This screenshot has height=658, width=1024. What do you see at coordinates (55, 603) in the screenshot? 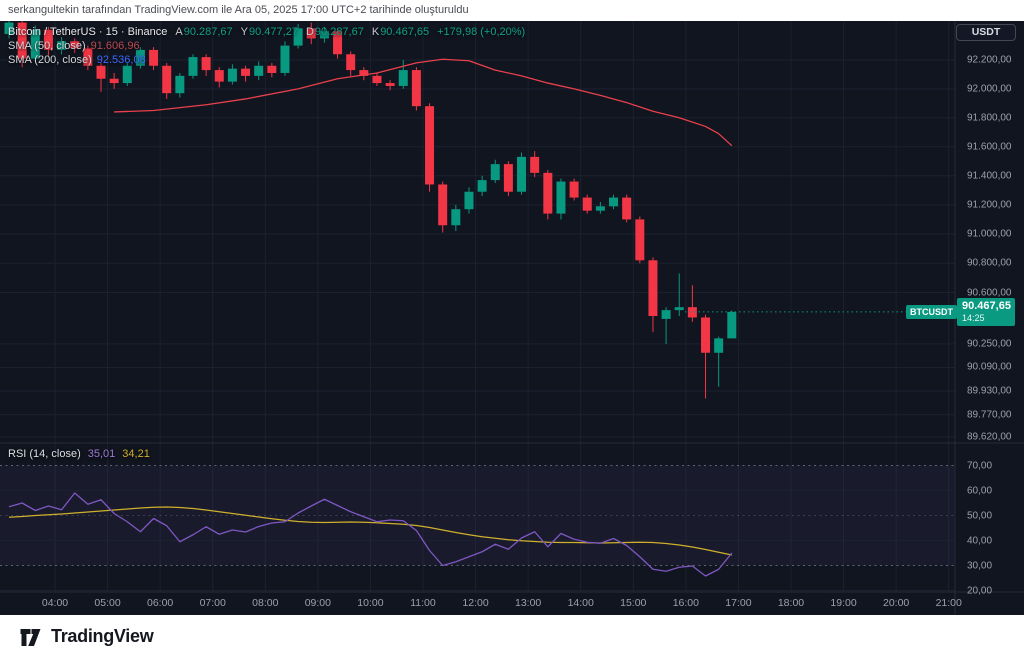
I see `time-axis-label: 04:00` at bounding box center [55, 603].